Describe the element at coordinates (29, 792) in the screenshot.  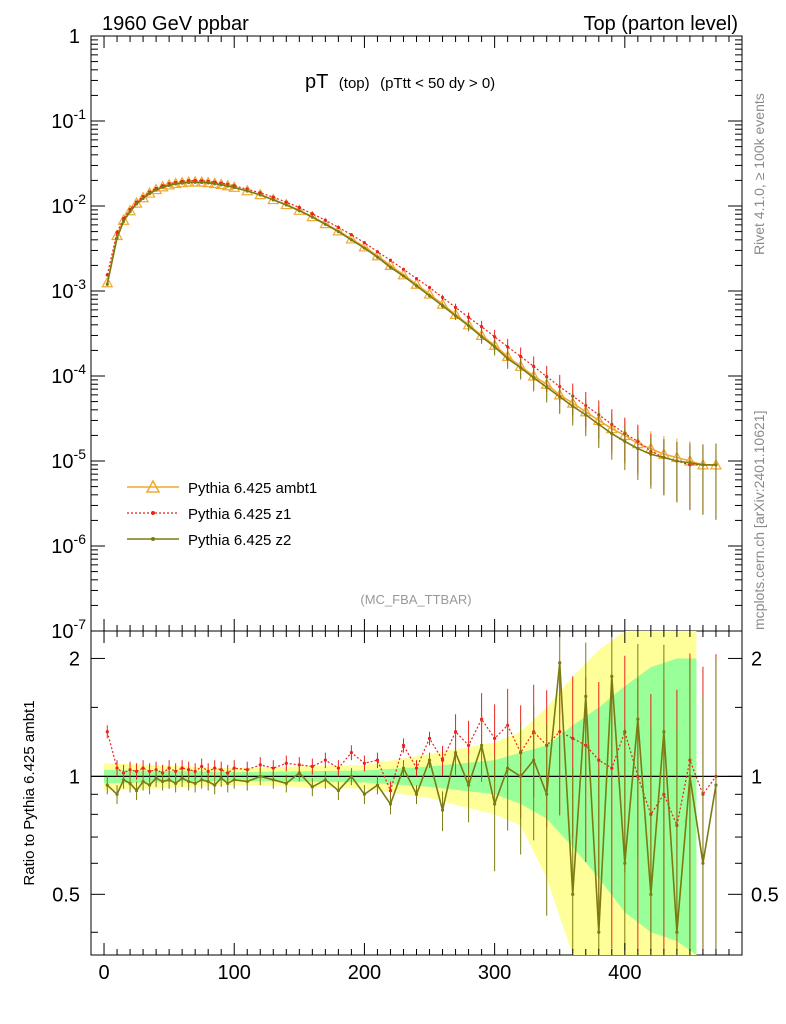
I see `ratio-y-axis-label: Ratio to Pythia 6.425 ambt1` at that location.